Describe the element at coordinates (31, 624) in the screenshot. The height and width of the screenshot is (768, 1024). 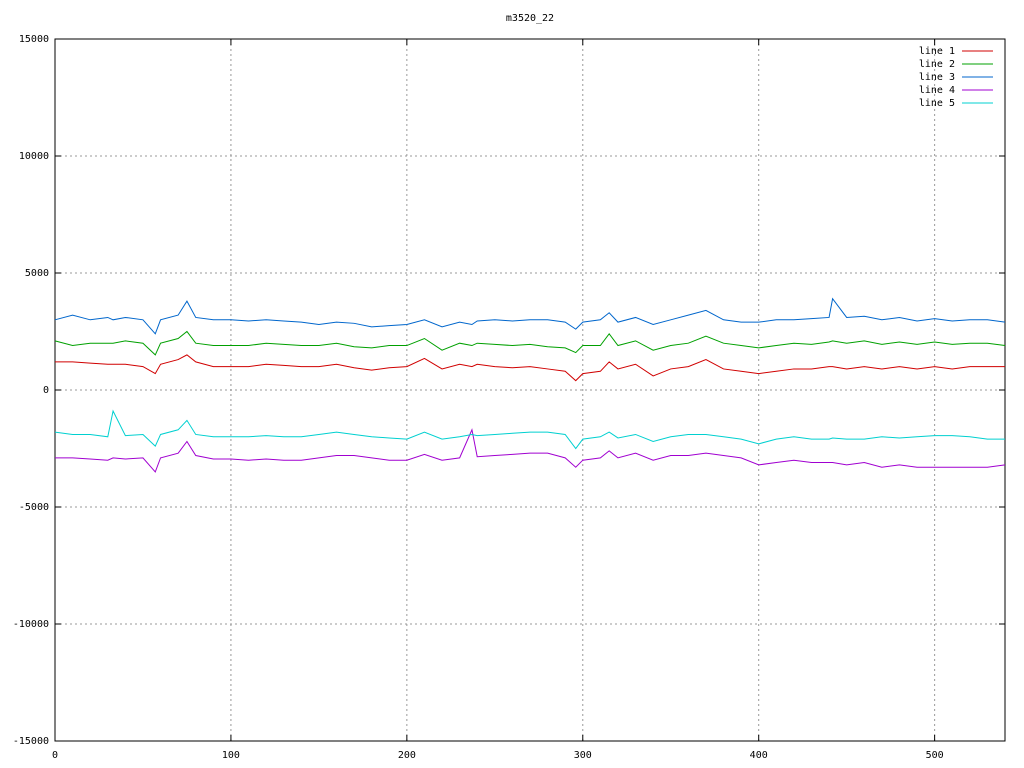
I see `y-tick-label: -10000` at that location.